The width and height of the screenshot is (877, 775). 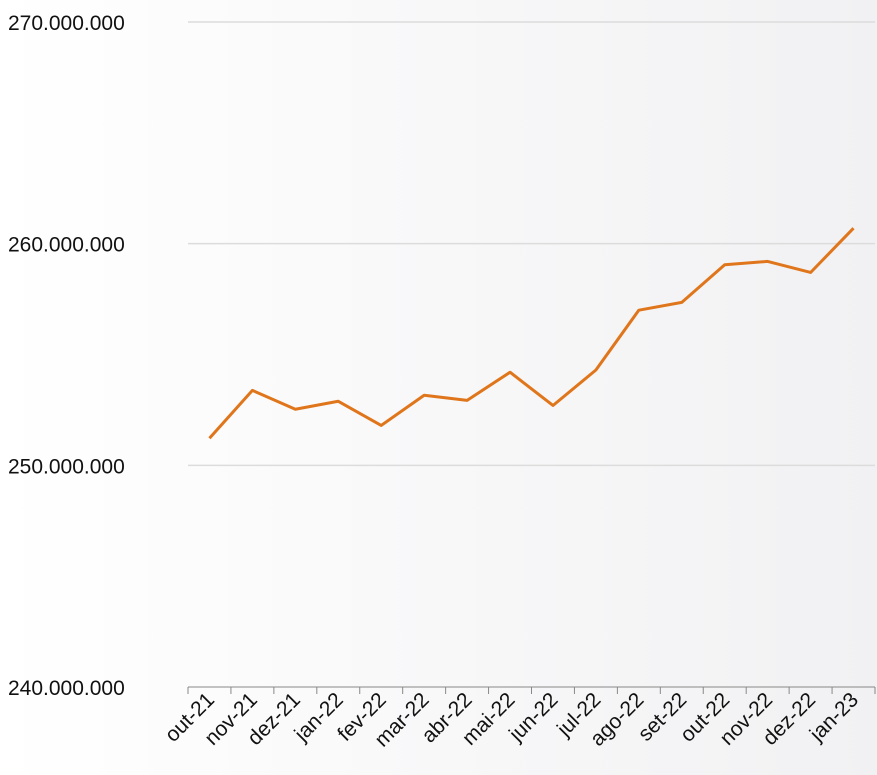 What do you see at coordinates (66, 23) in the screenshot?
I see `y-tick-label: 270.000.000` at bounding box center [66, 23].